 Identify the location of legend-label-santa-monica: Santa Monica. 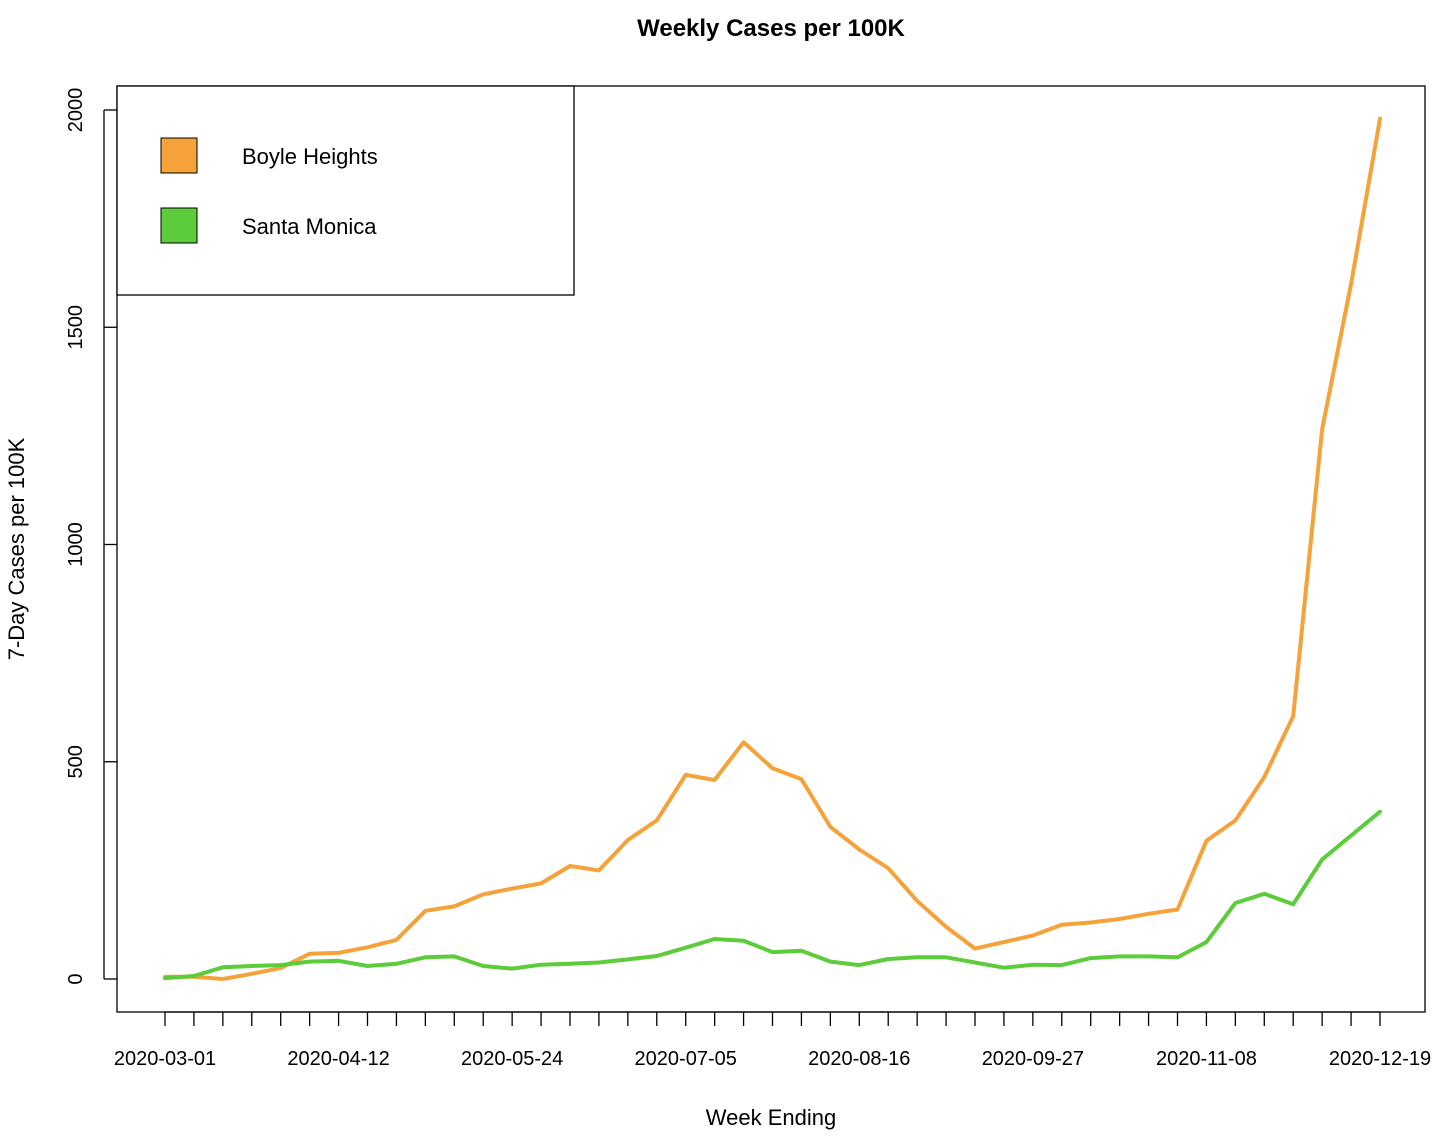
(309, 226).